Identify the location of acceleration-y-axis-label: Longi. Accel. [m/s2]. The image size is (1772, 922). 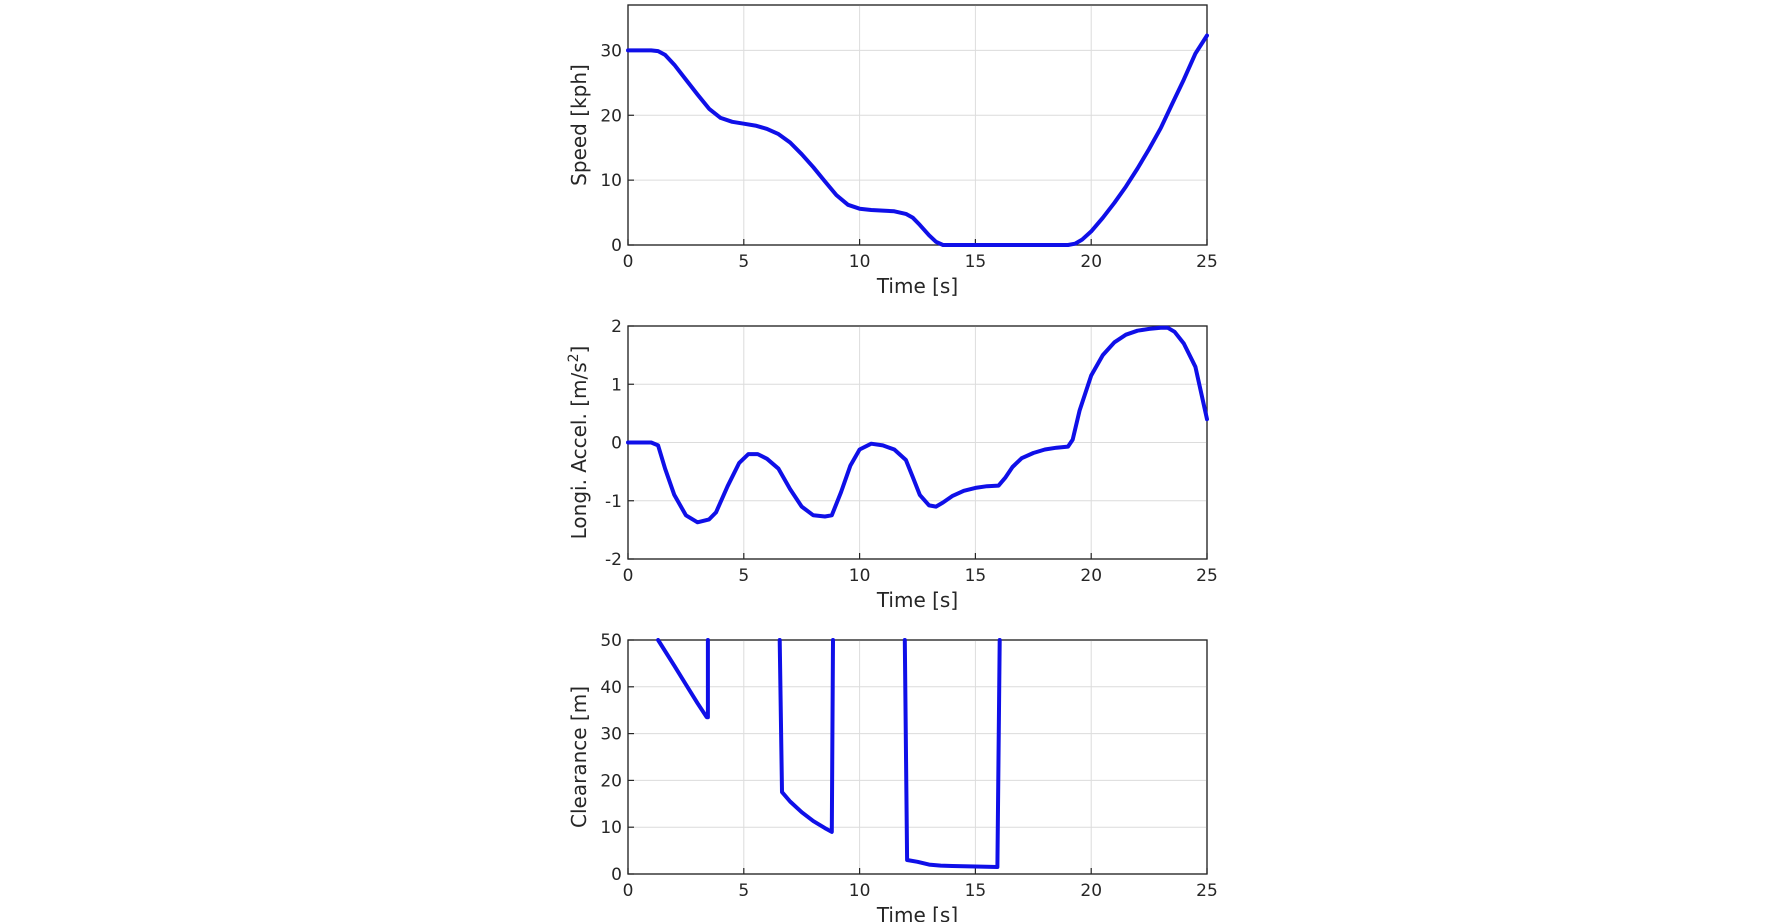
(578, 443).